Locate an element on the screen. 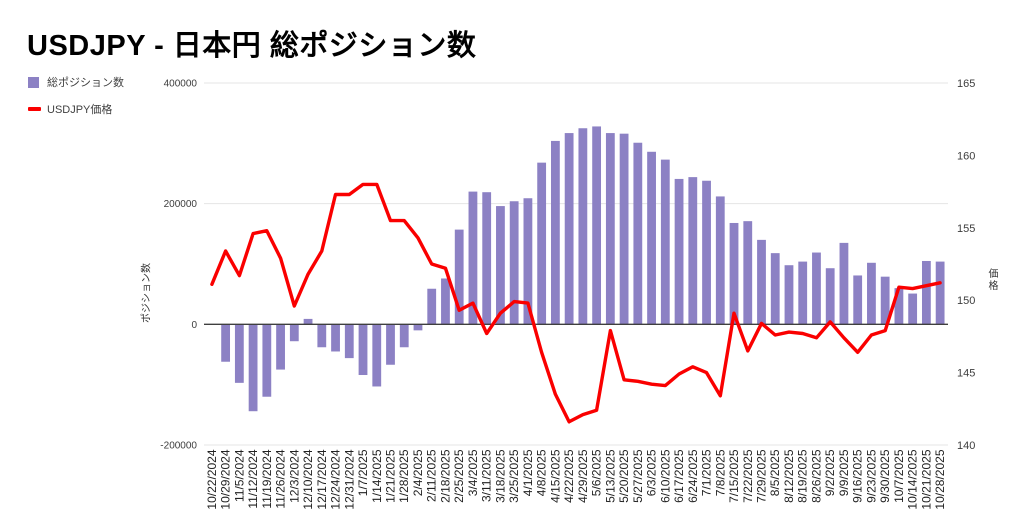 The image size is (1024, 527). x-axis-tick-label: 12/17/2024 is located at coordinates (322, 479).